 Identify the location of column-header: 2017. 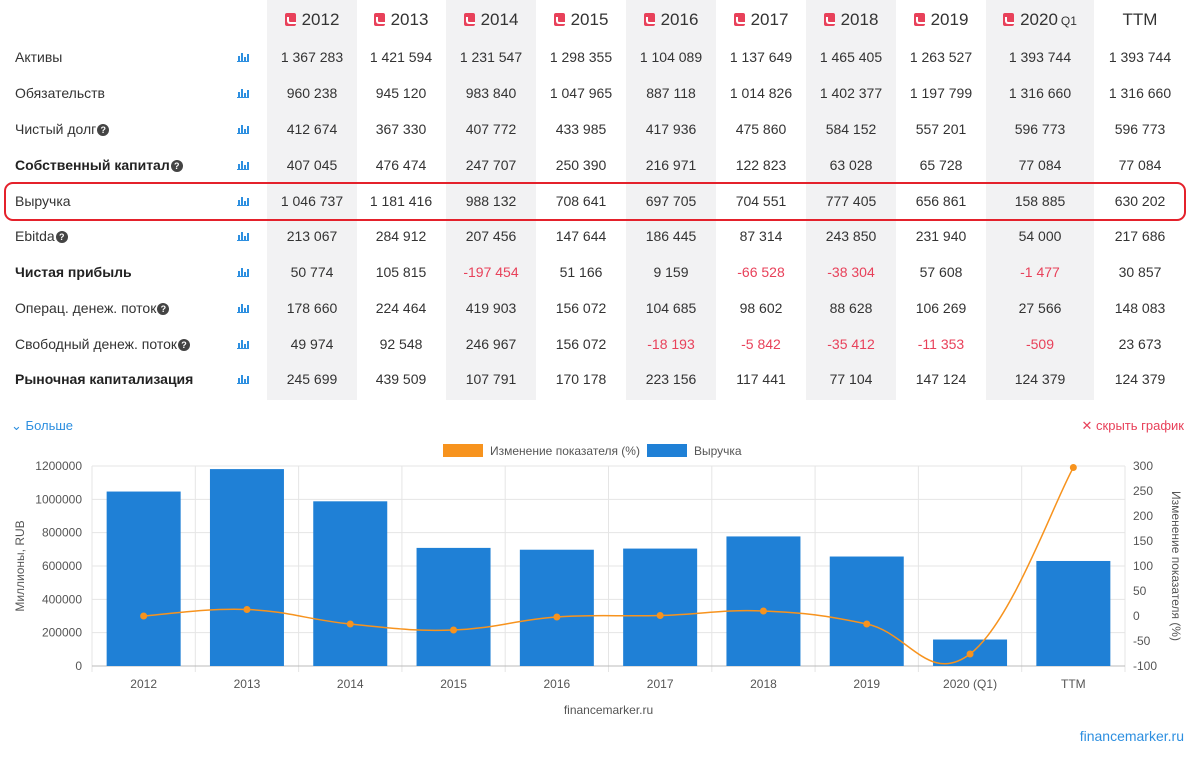
(761, 20).